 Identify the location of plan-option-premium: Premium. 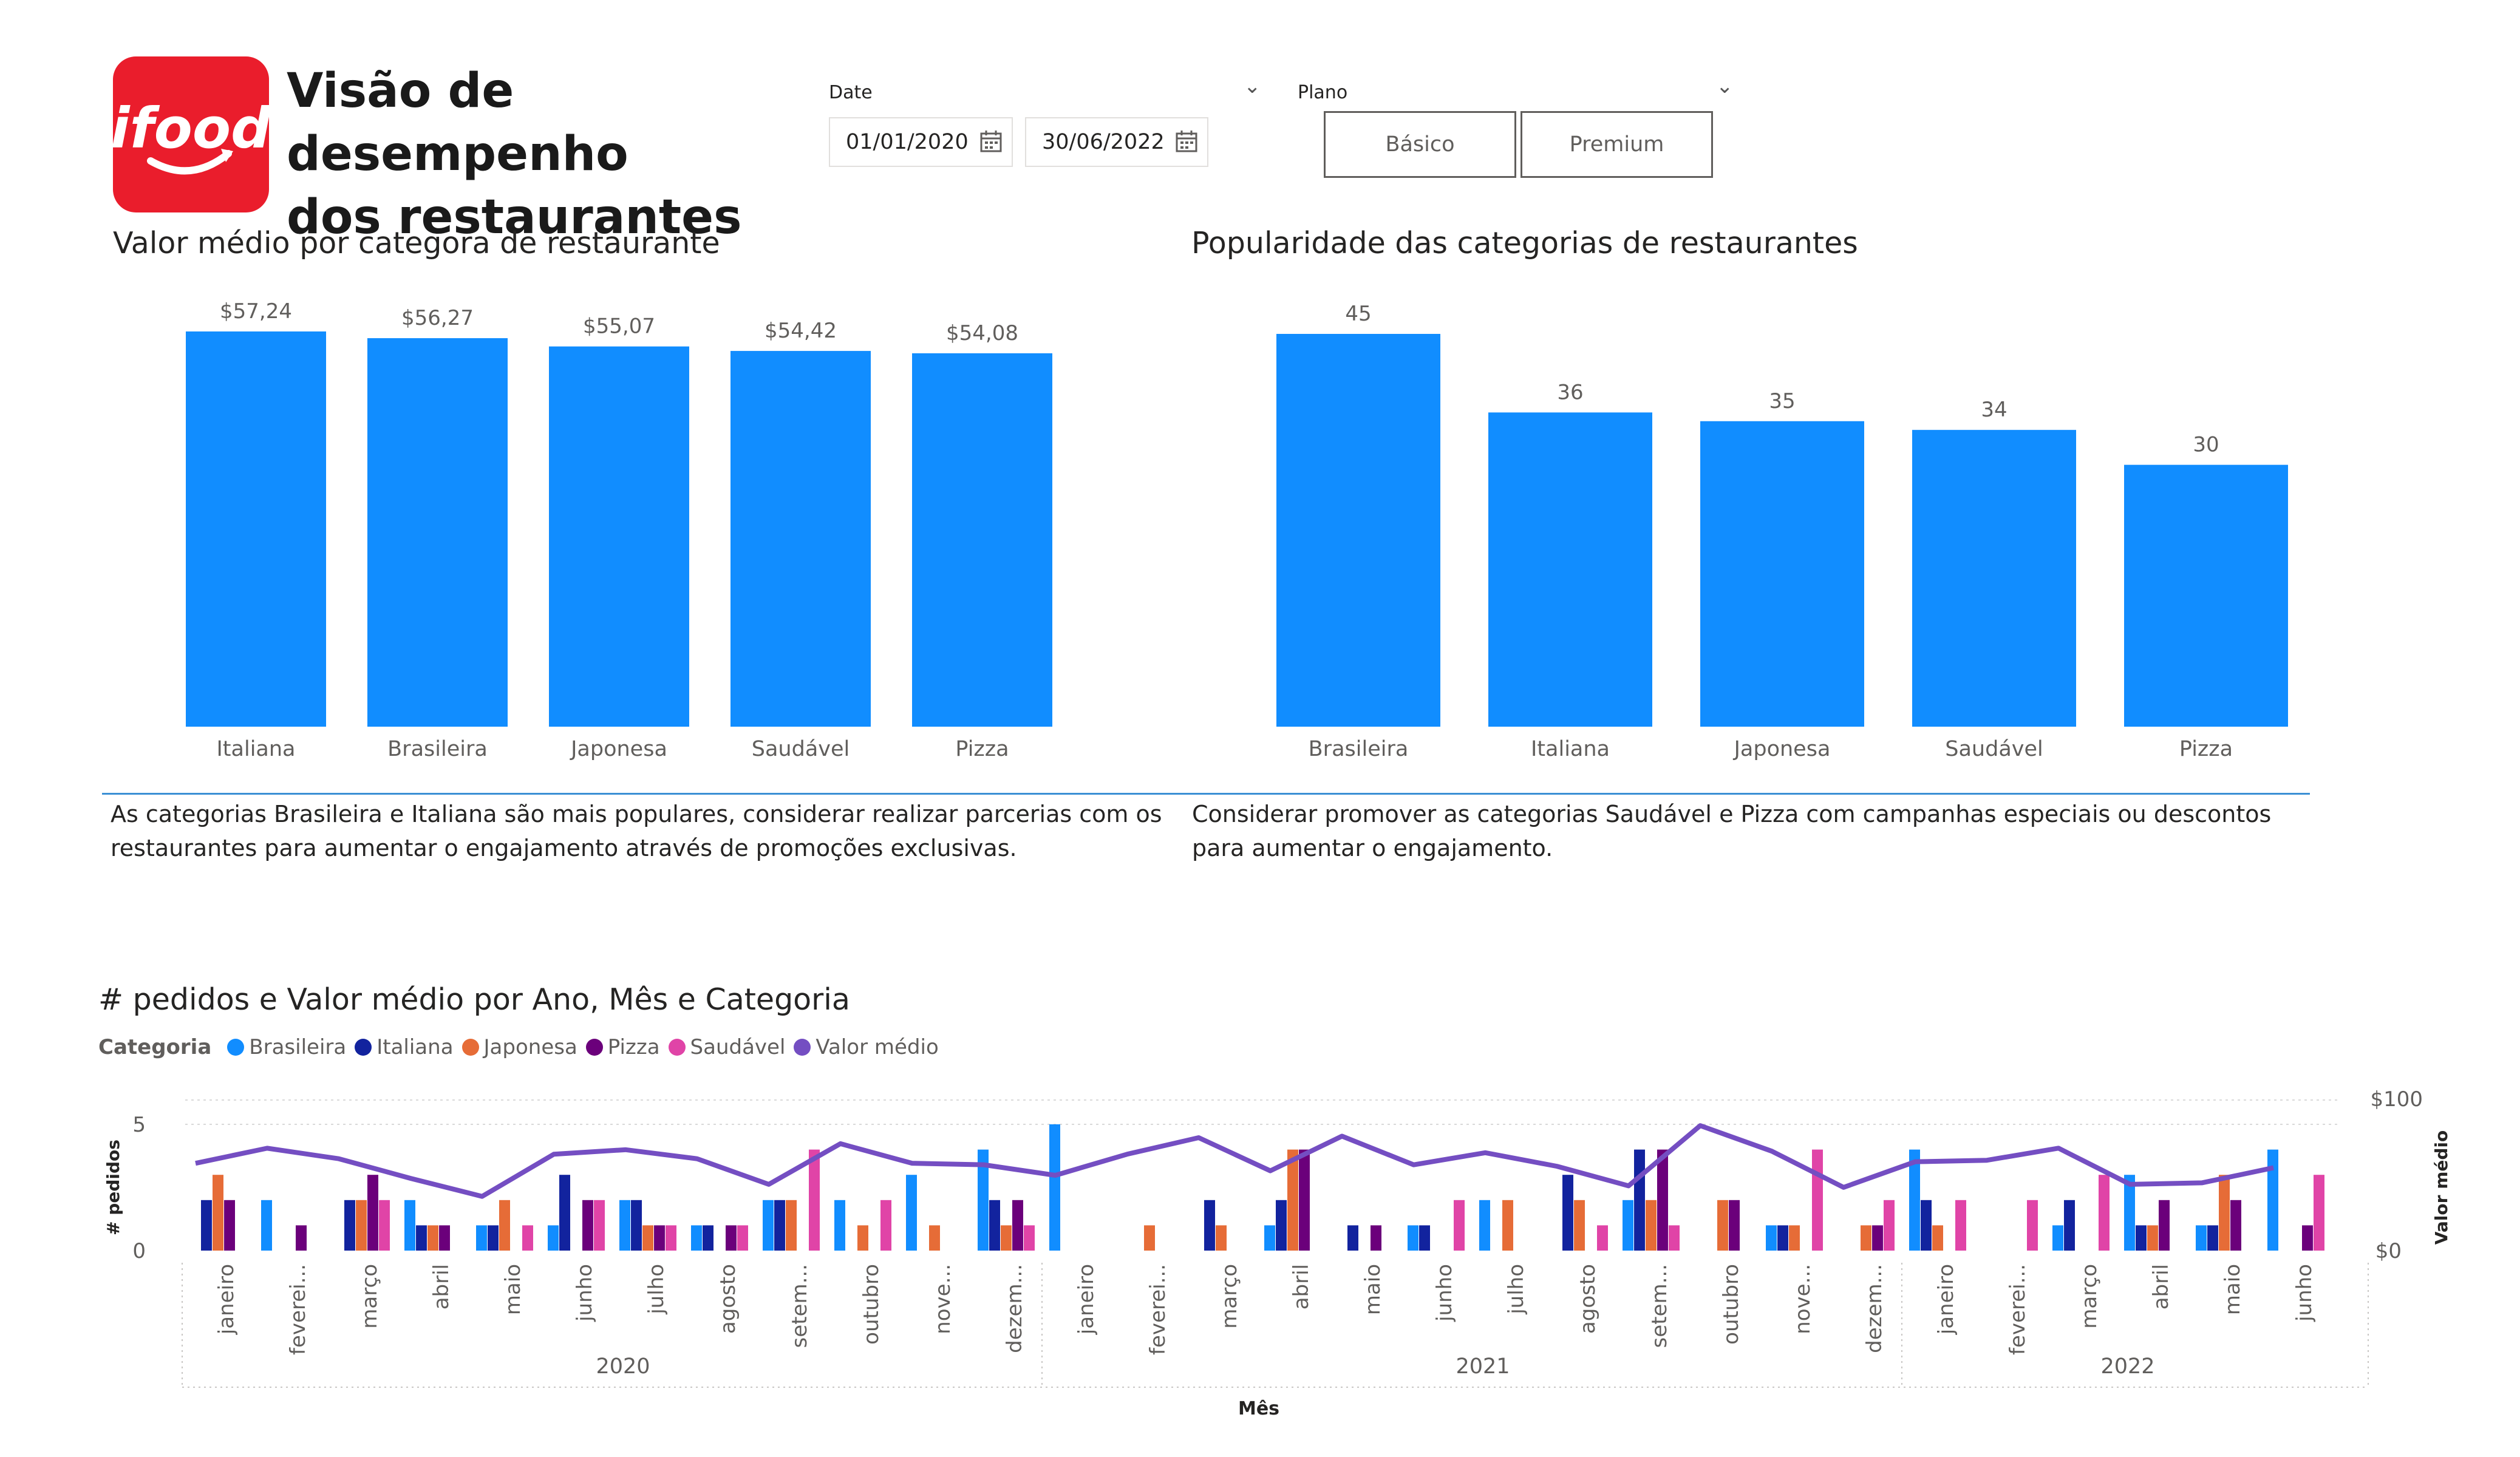
(1617, 144).